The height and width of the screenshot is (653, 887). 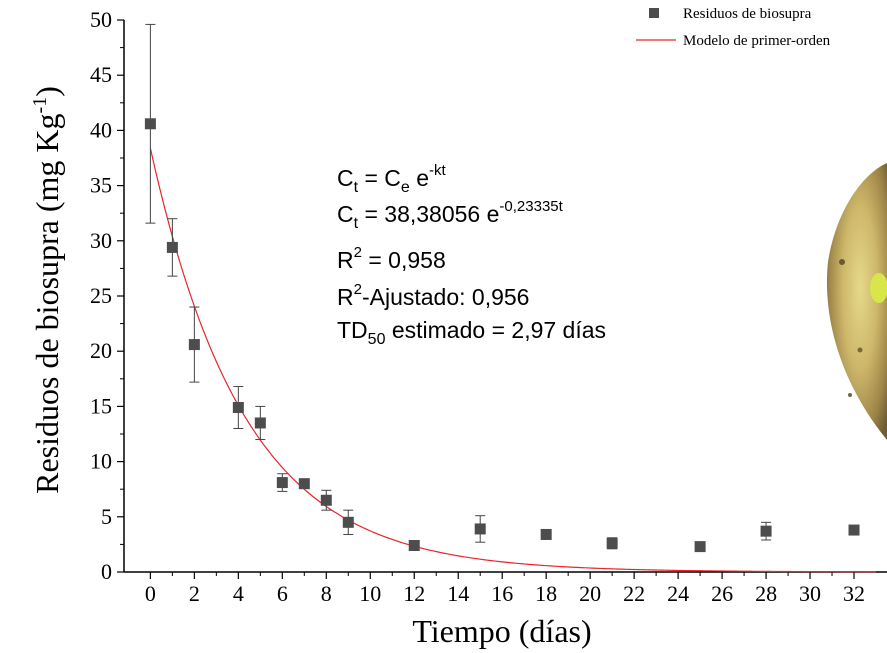 I want to click on td50-estimate: TD50 estimado = 2,97 días, so click(x=471, y=332).